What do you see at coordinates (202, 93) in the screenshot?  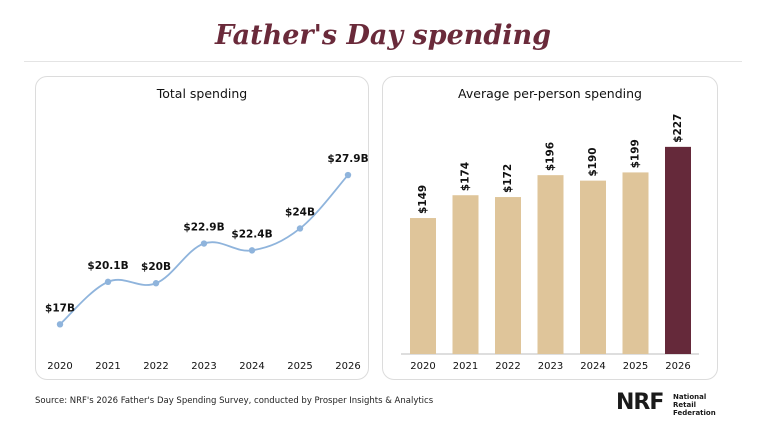 I see `chart-title: Total spending` at bounding box center [202, 93].